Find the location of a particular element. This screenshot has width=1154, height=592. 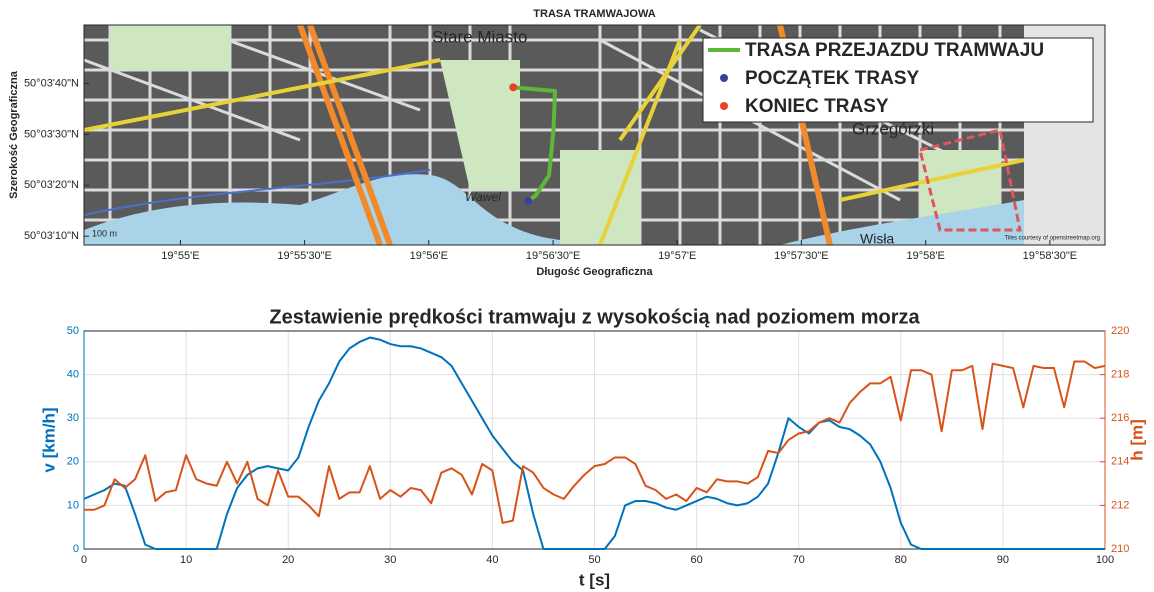

y2-tick-label: 218 is located at coordinates (1120, 375).